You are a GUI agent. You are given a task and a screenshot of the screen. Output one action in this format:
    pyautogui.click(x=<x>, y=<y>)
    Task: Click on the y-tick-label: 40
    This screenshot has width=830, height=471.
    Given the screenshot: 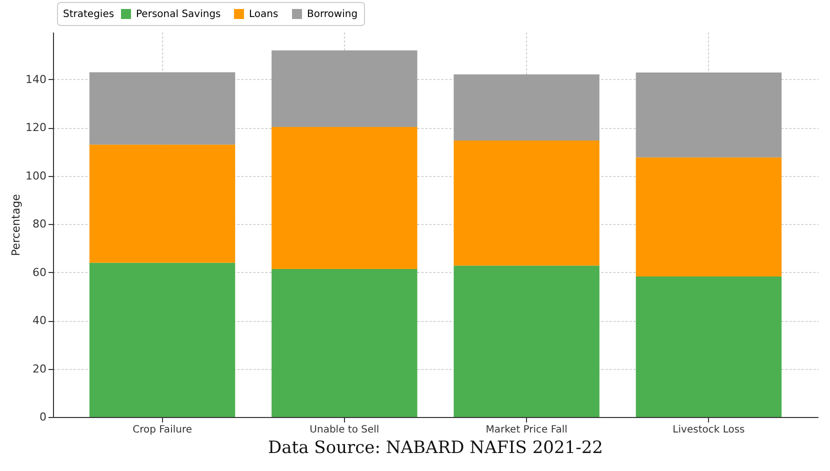 What is the action you would take?
    pyautogui.click(x=39, y=321)
    